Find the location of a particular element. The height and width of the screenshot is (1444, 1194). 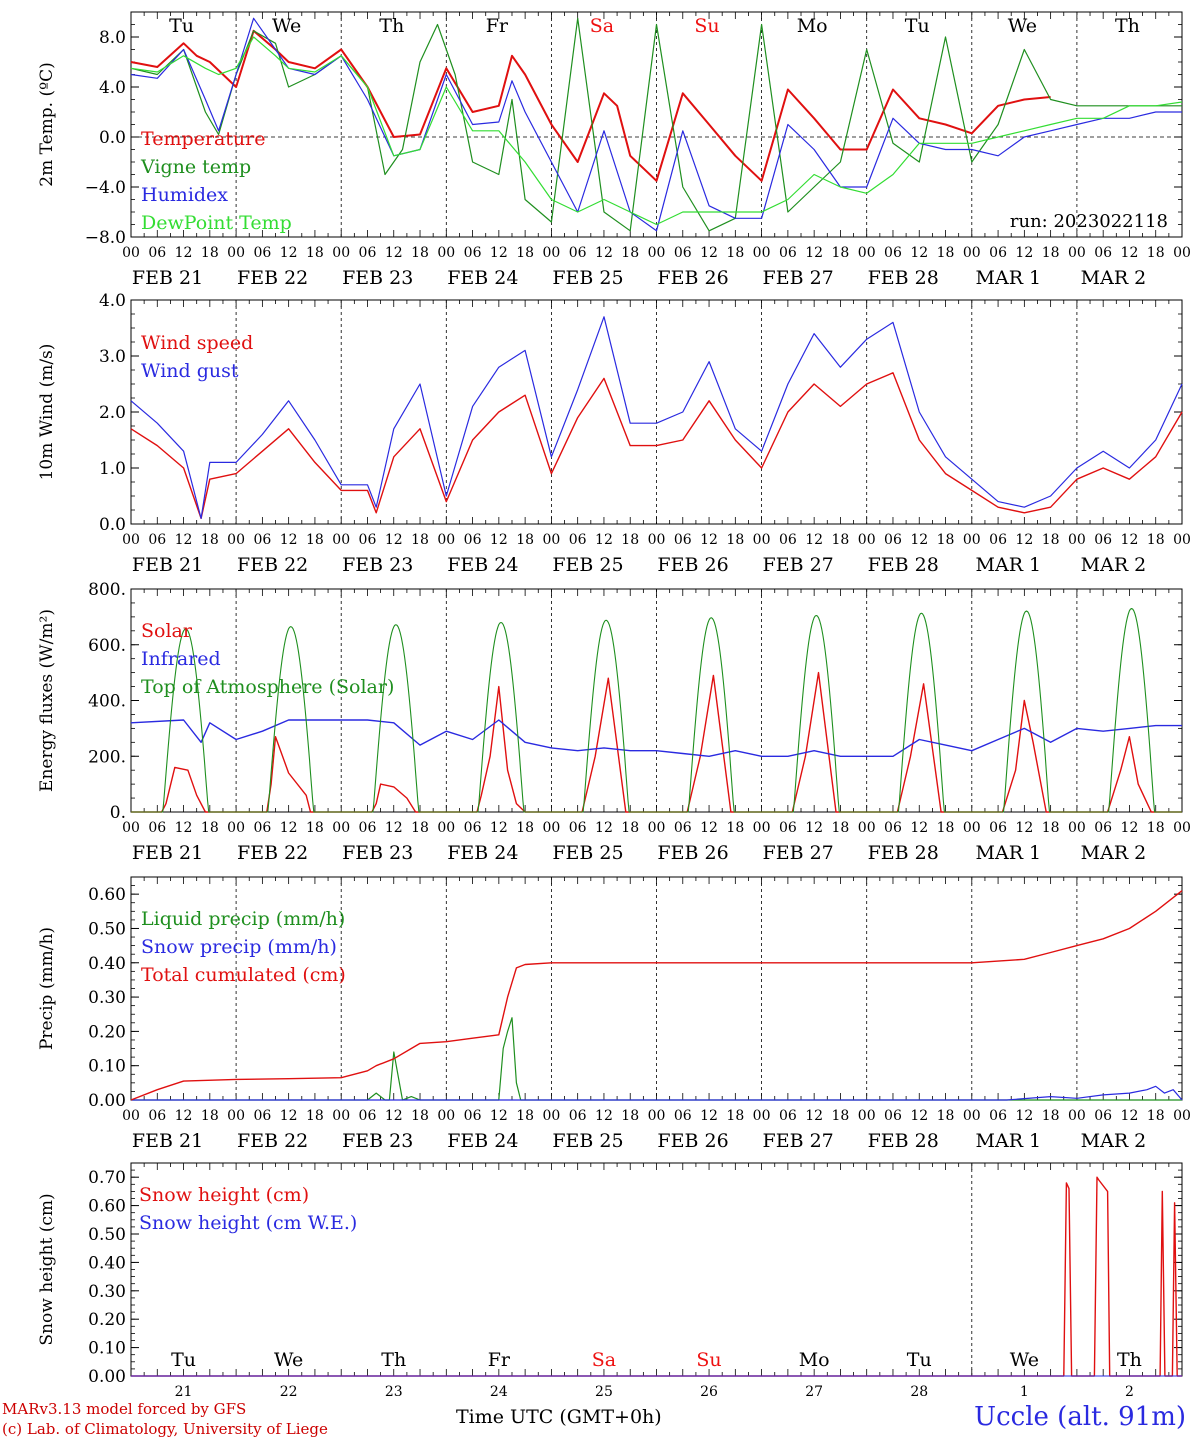

day-abbr-top: Tu is located at coordinates (917, 26).